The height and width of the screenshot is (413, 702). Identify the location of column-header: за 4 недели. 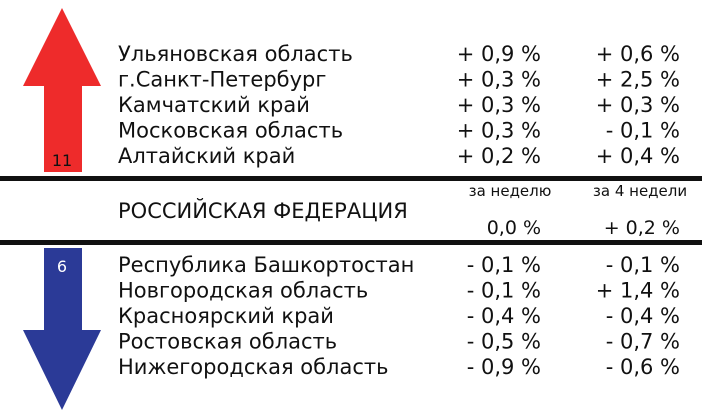
(640, 191).